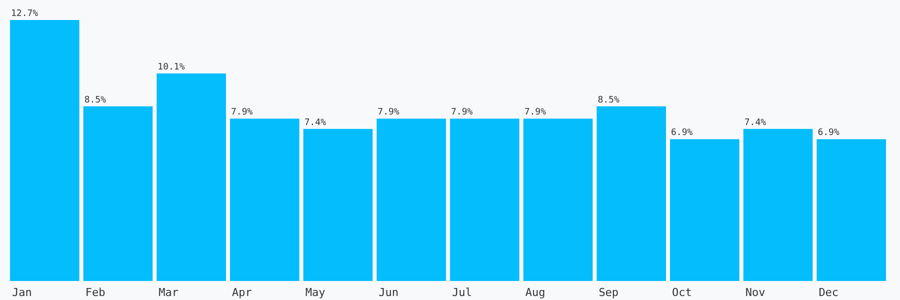  Describe the element at coordinates (755, 292) in the screenshot. I see `x-tick-label: Nov` at that location.